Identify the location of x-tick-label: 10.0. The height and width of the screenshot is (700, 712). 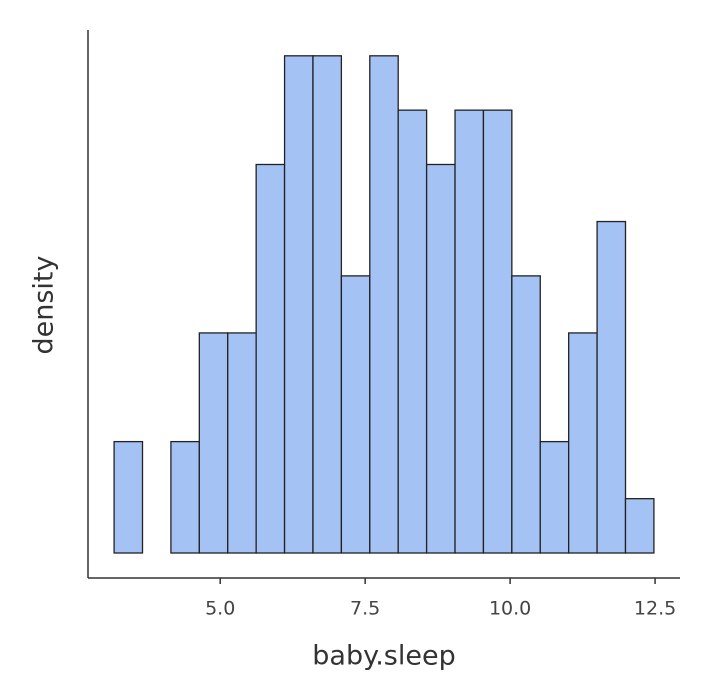
(510, 609).